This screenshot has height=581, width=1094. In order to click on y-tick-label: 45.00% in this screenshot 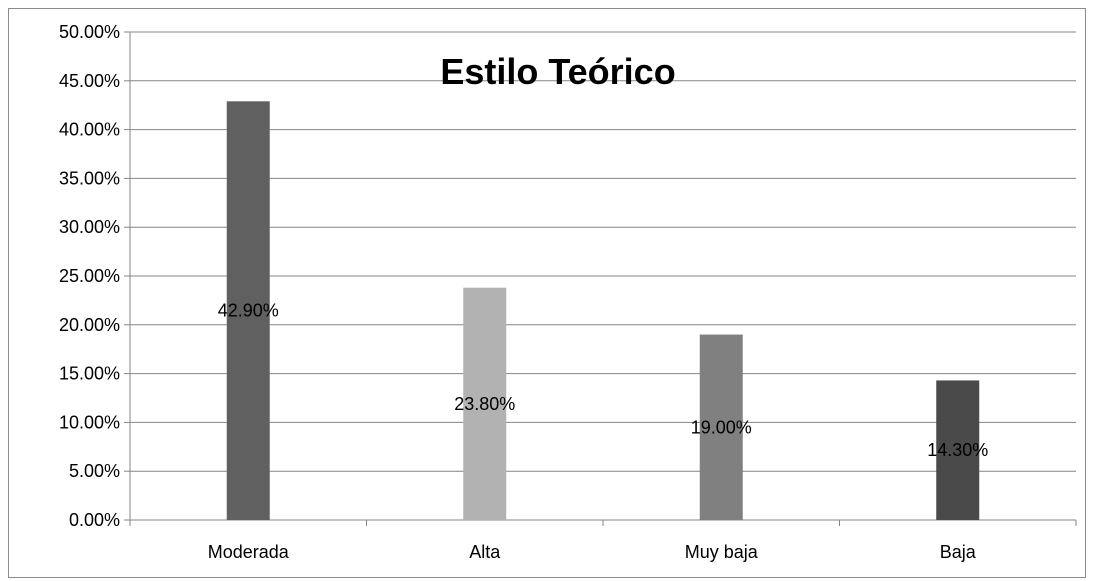, I will do `click(89, 81)`.